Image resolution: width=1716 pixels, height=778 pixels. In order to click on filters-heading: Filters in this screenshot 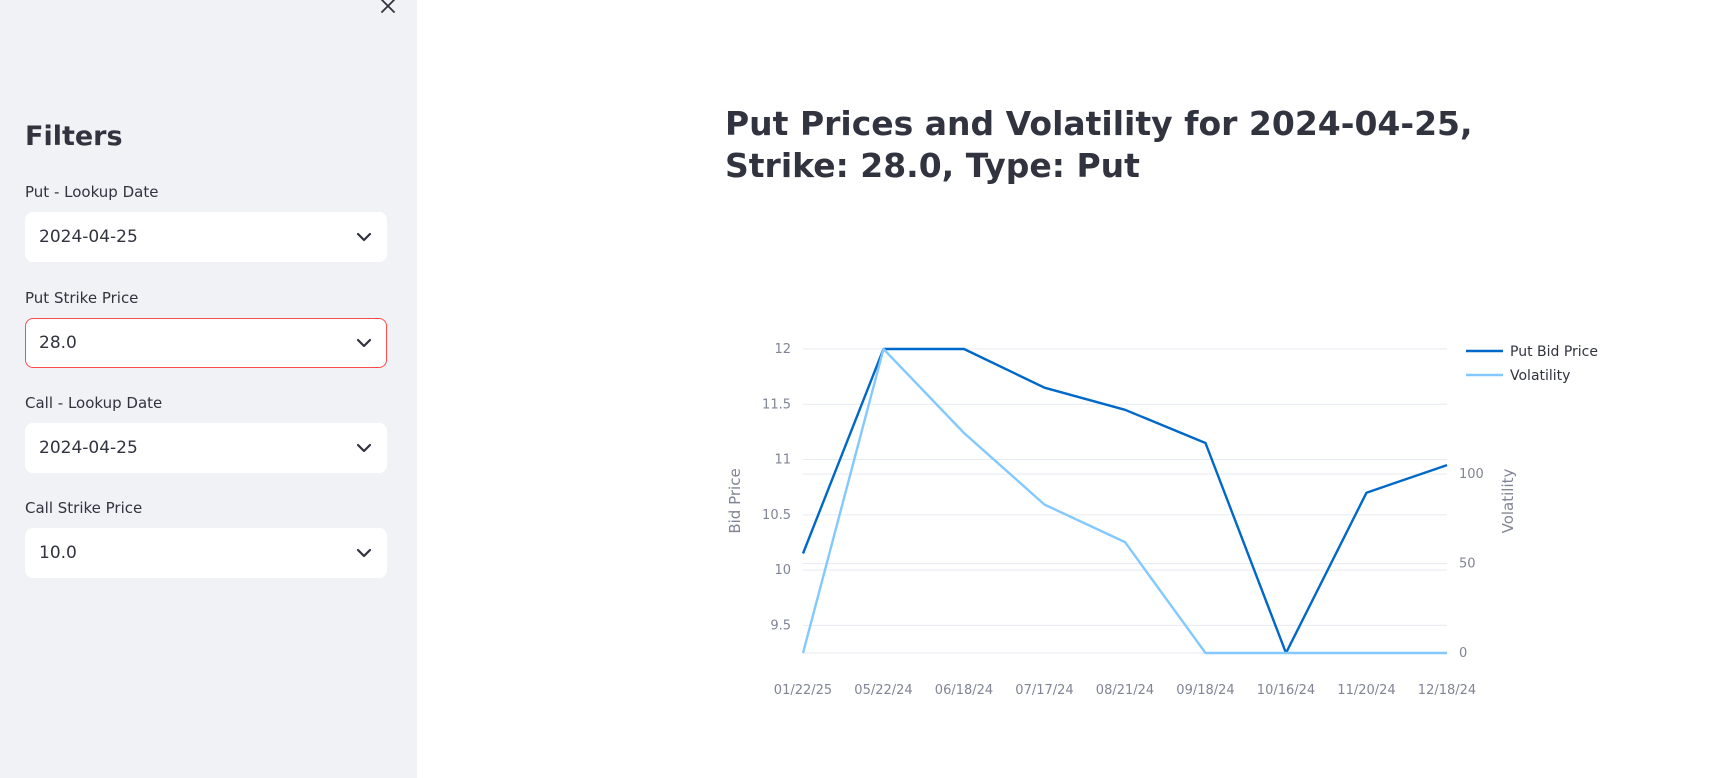, I will do `click(74, 136)`.